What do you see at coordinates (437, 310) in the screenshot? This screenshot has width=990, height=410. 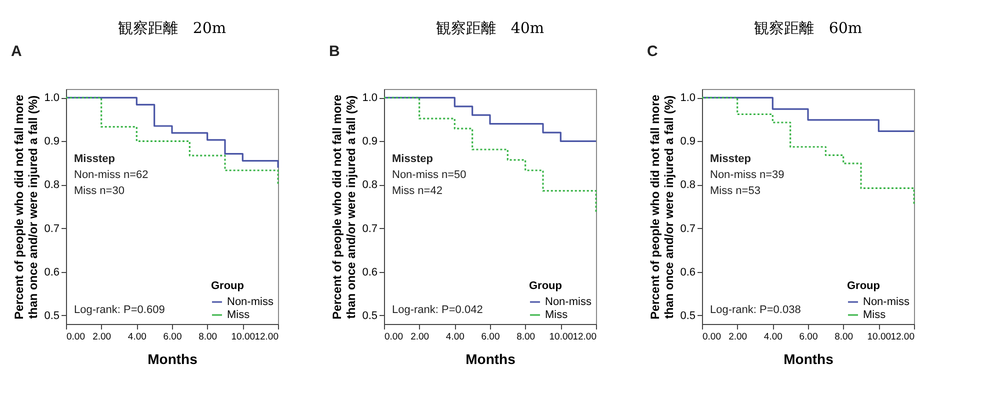 I see `annotation: Log-rank: P=0.042` at bounding box center [437, 310].